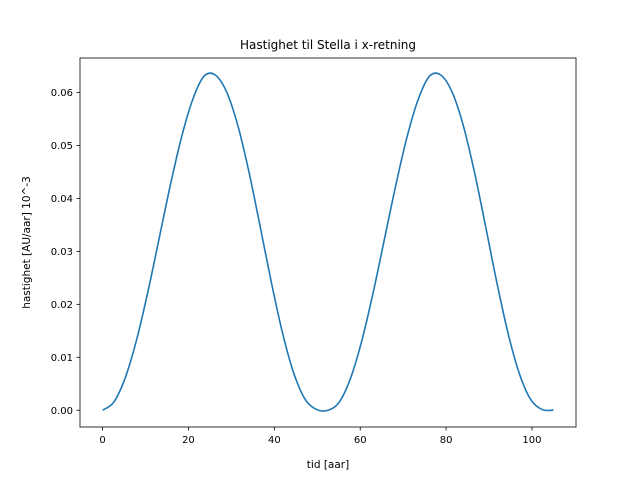  What do you see at coordinates (62, 146) in the screenshot?
I see `y-tick-label: 0.05` at bounding box center [62, 146].